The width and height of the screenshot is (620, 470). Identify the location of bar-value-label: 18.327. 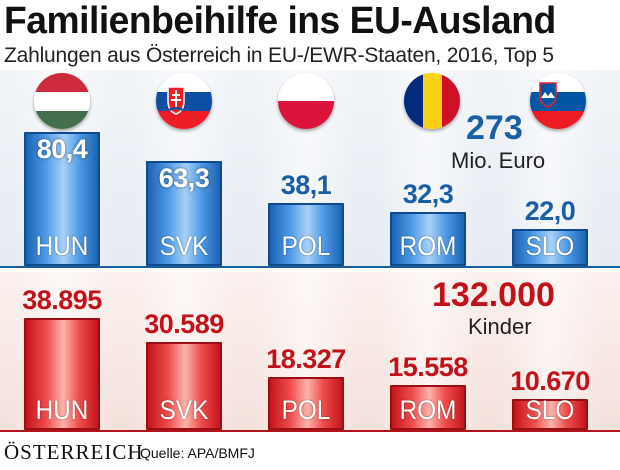
(306, 359).